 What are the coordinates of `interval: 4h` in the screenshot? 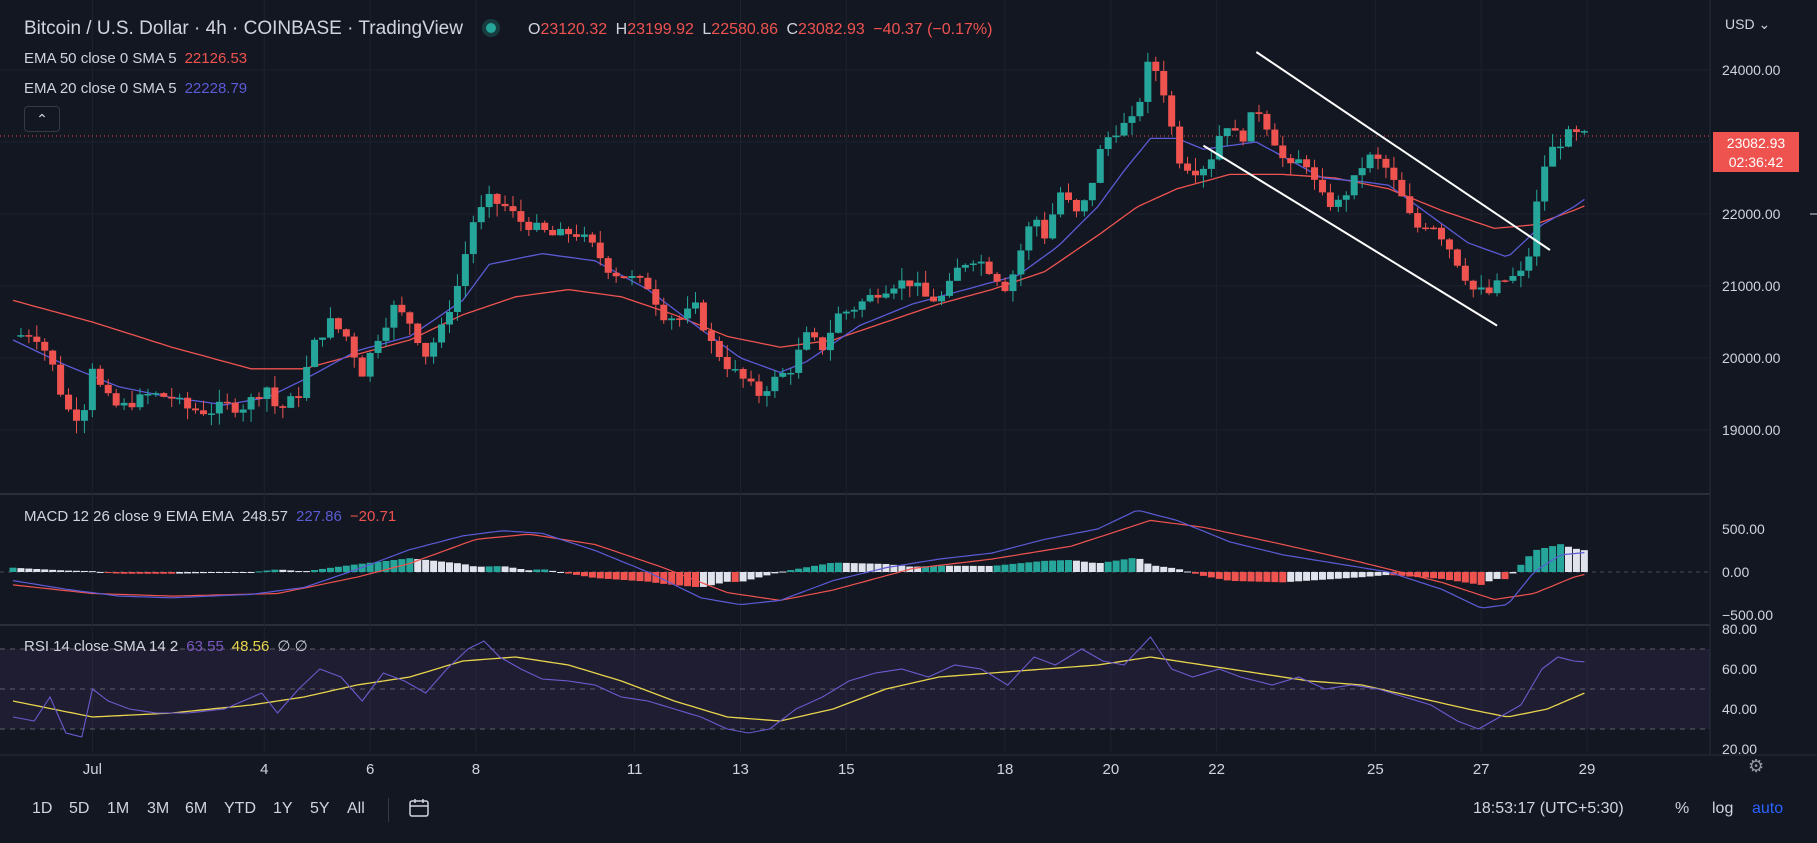 It's located at (216, 28).